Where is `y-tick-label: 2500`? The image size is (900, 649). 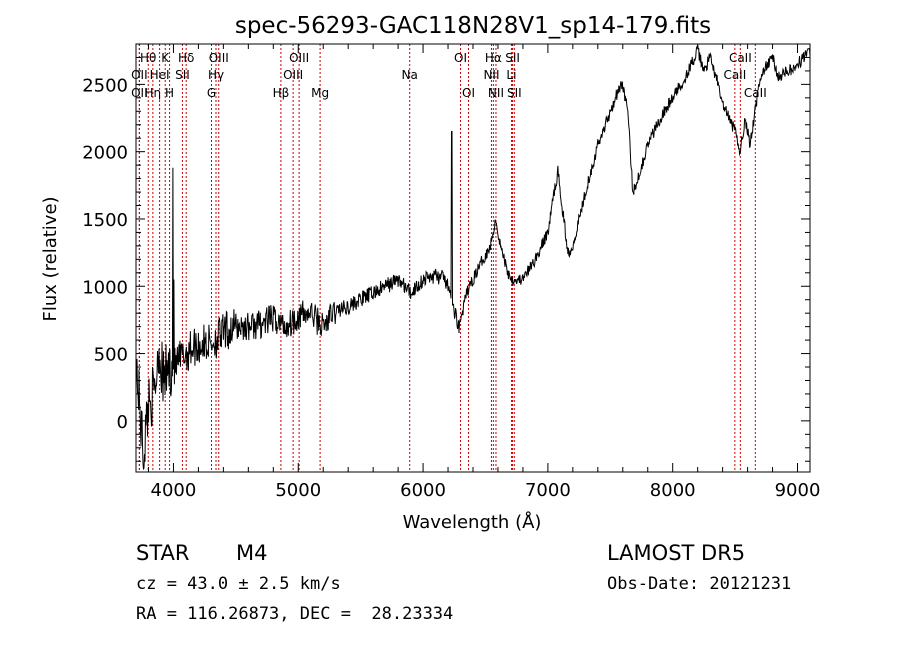
y-tick-label: 2500 is located at coordinates (105, 85).